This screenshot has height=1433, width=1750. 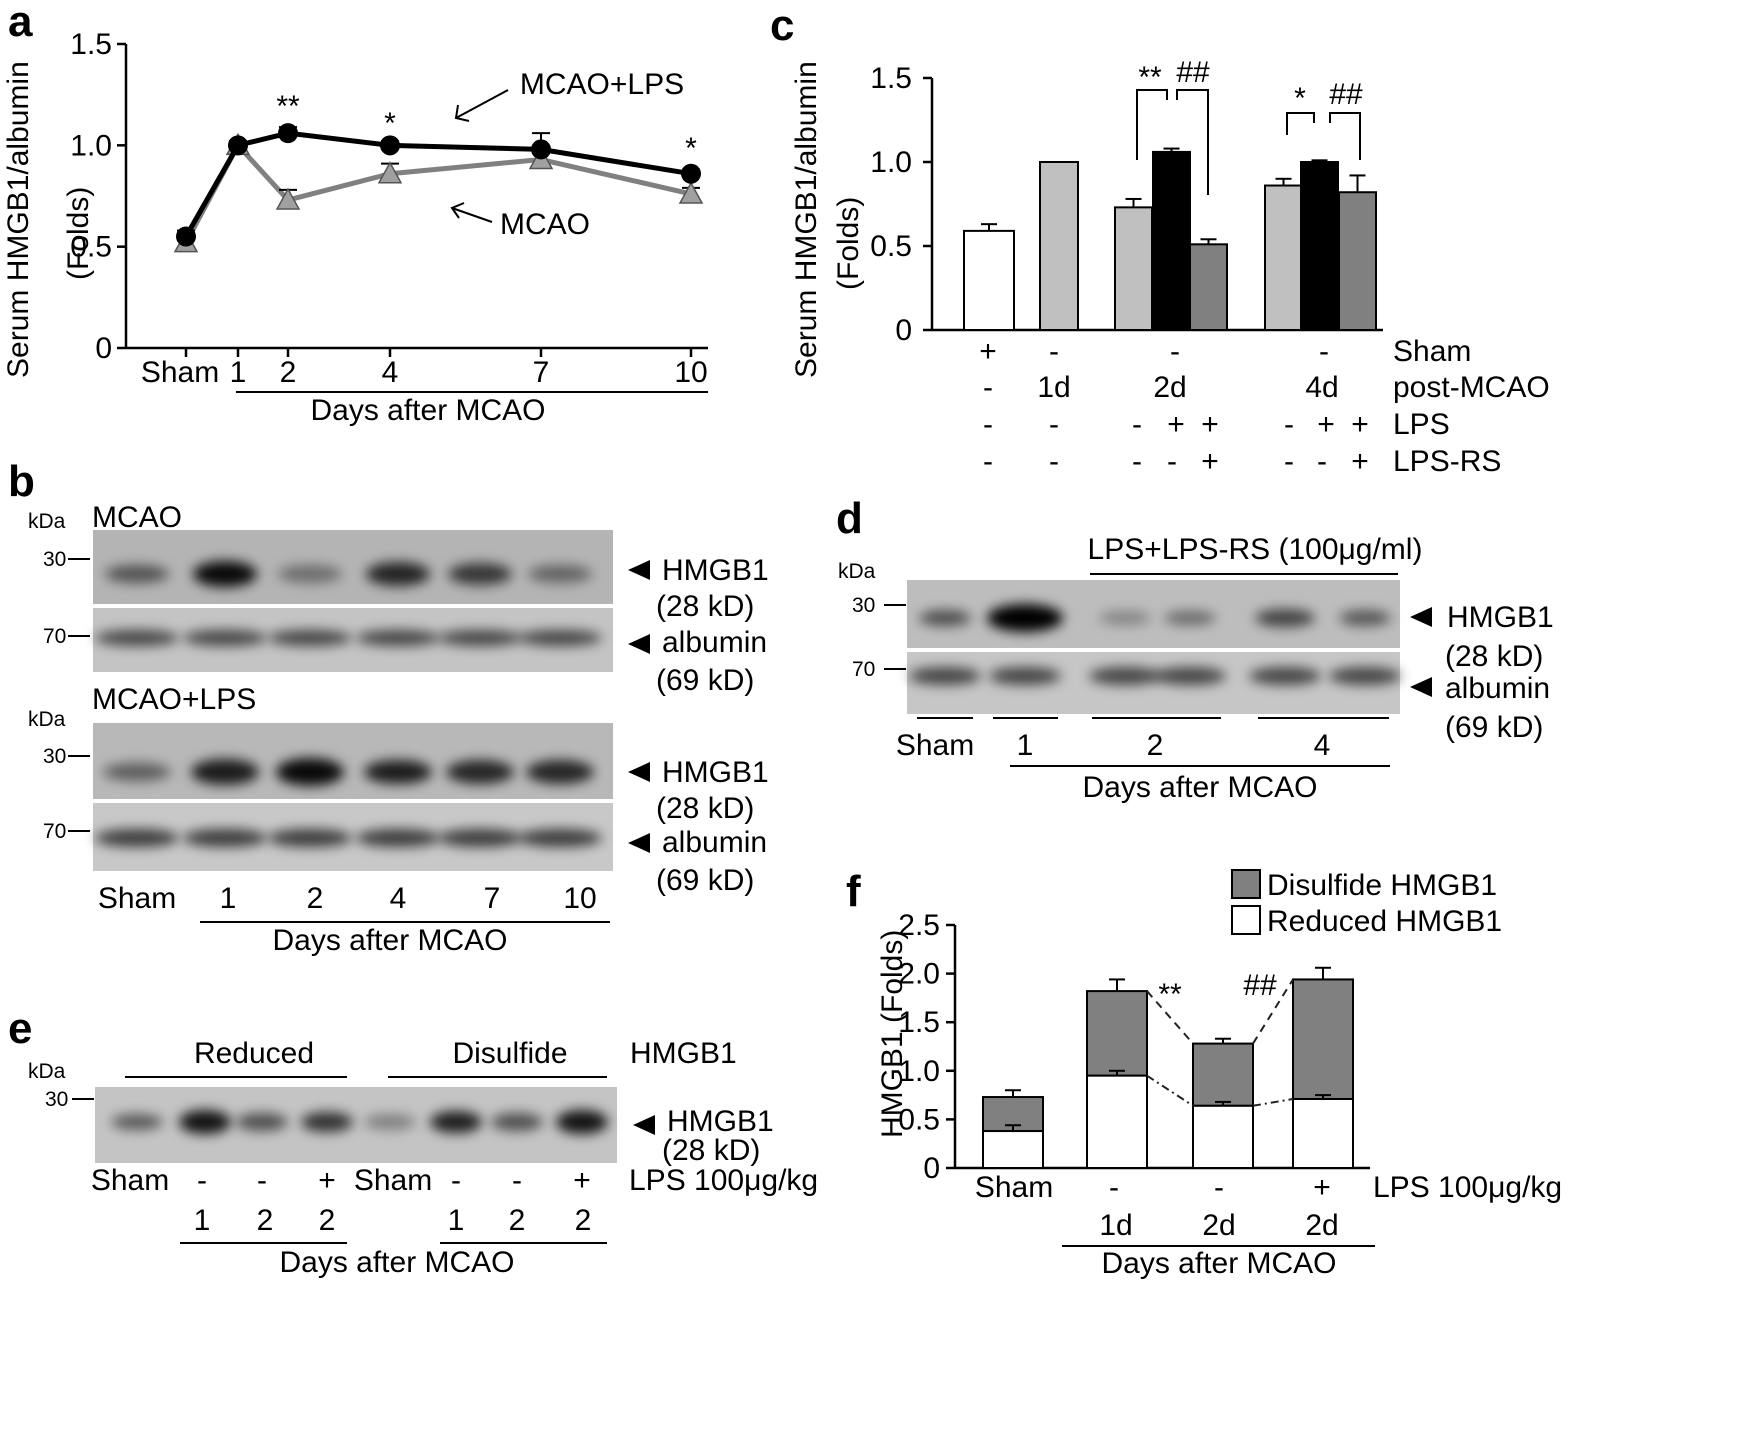 What do you see at coordinates (492, 898) in the screenshot?
I see `panel-b-lane-label: 7` at bounding box center [492, 898].